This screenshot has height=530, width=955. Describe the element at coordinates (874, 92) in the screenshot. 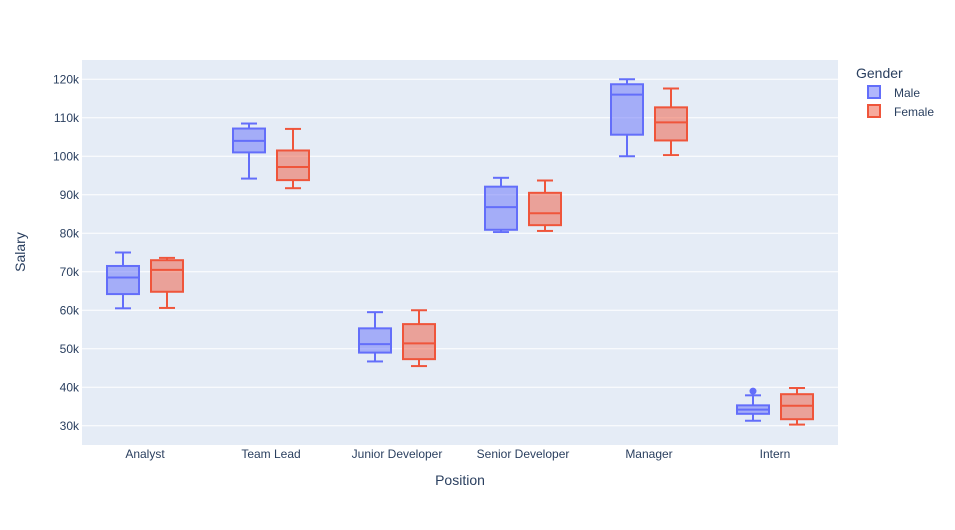

I see `legend-swatch-male` at that location.